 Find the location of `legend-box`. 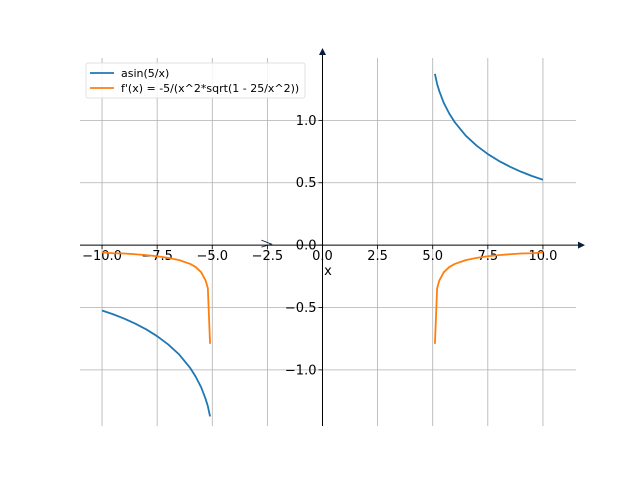

legend-box is located at coordinates (195, 80).